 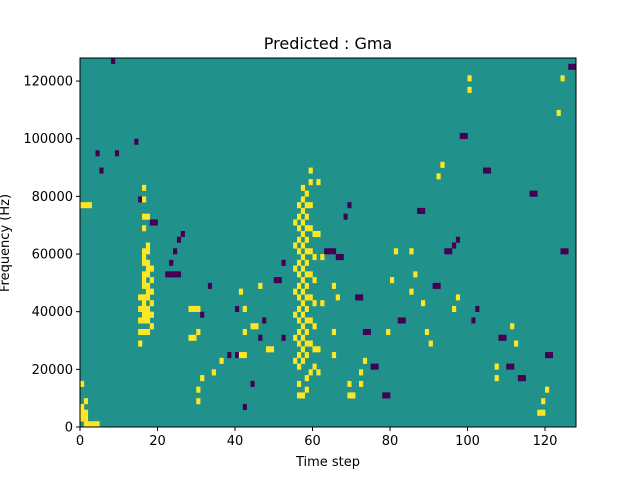 I want to click on y-tick-label: 100000, so click(x=48, y=139).